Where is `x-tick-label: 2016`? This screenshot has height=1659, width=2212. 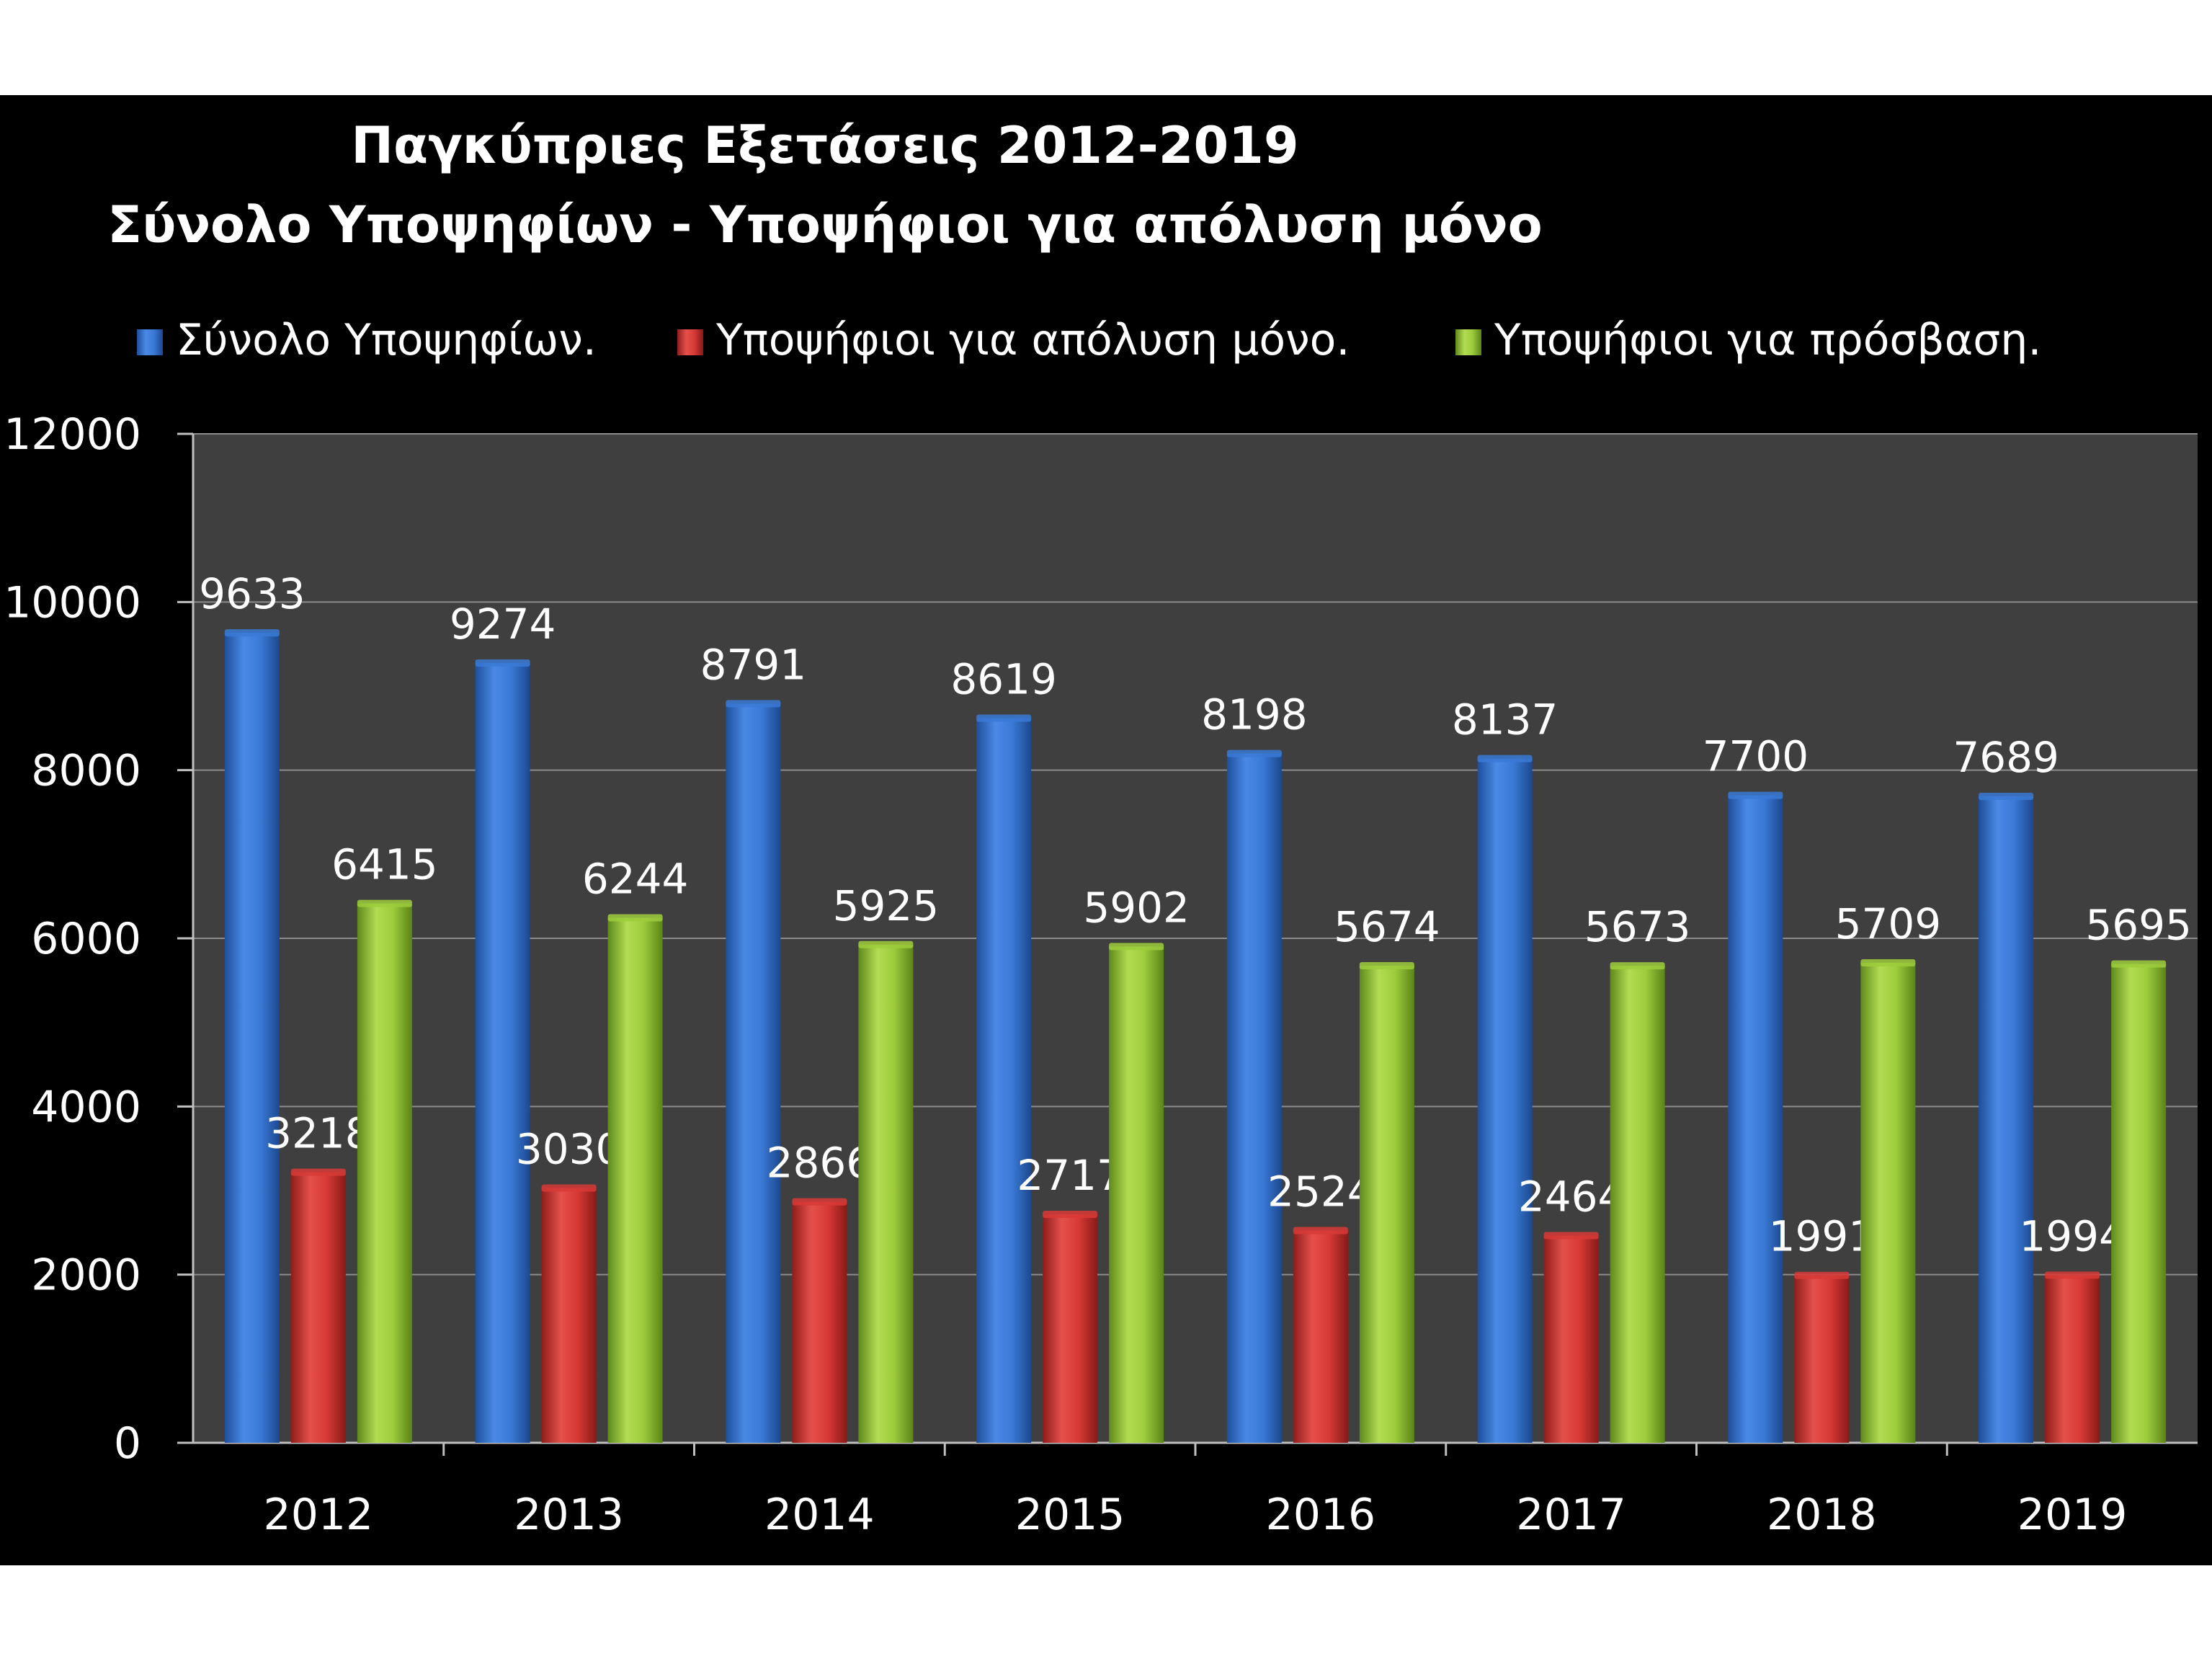
x-tick-label: 2016 is located at coordinates (1321, 1515).